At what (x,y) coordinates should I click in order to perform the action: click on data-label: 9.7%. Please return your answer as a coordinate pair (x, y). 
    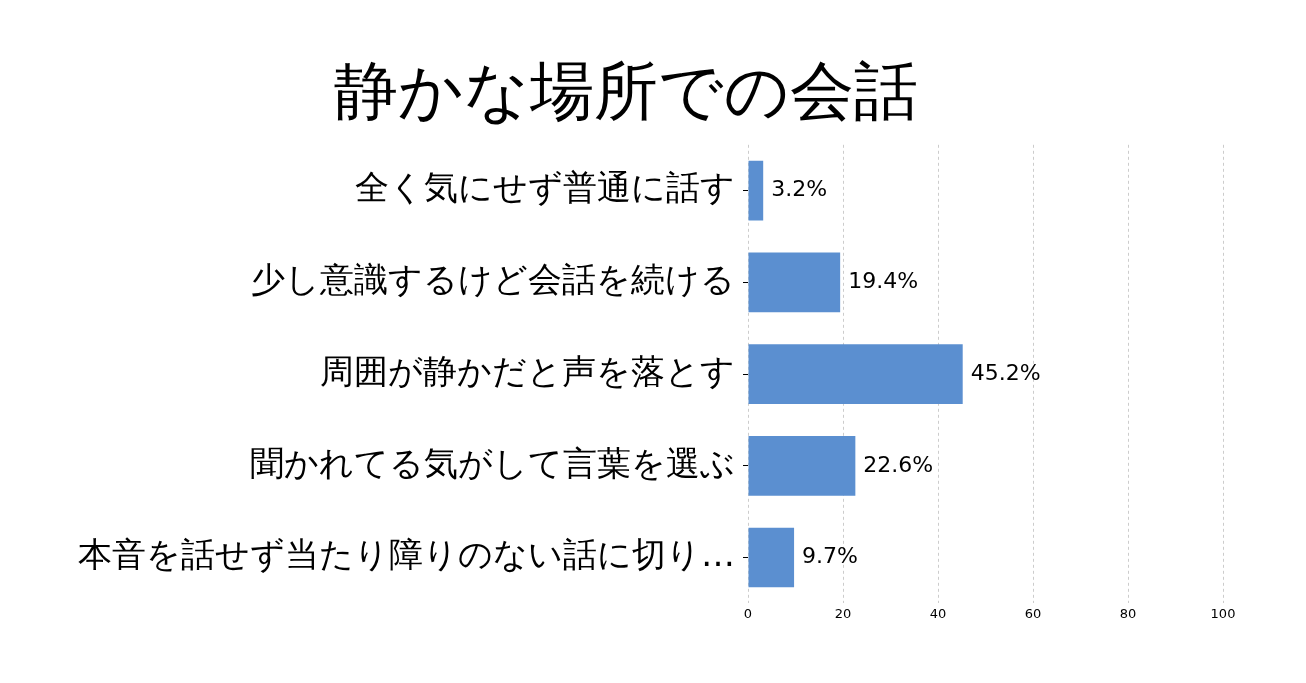
    Looking at the image, I should click on (830, 556).